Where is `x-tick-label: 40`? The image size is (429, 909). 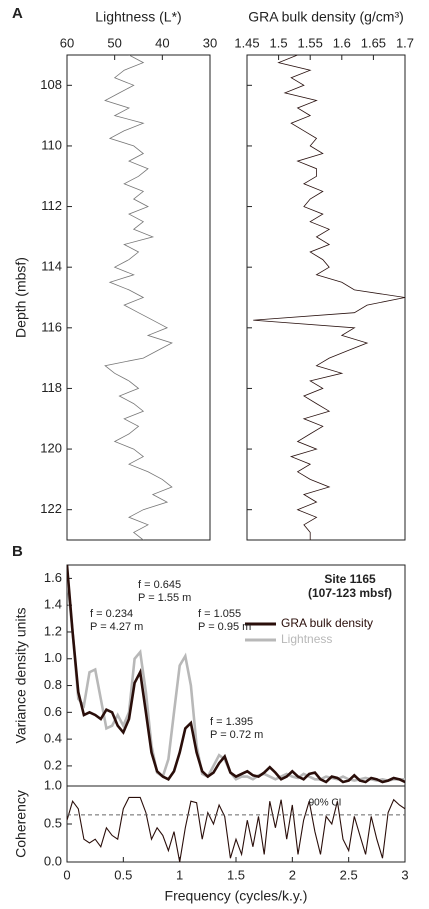
x-tick-label: 40 is located at coordinates (162, 42).